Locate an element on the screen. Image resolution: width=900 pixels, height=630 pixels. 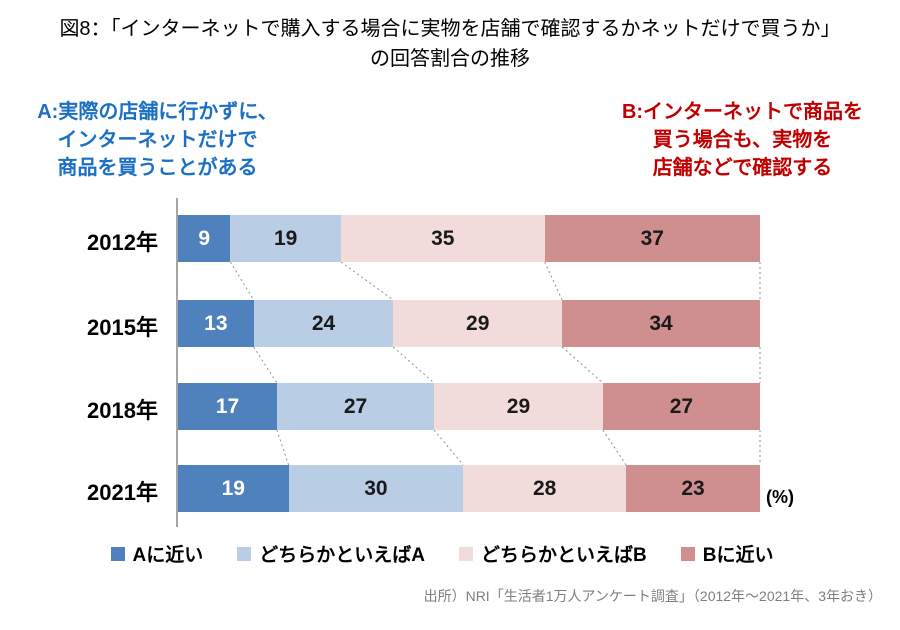
segment-value: 9 is located at coordinates (204, 238).